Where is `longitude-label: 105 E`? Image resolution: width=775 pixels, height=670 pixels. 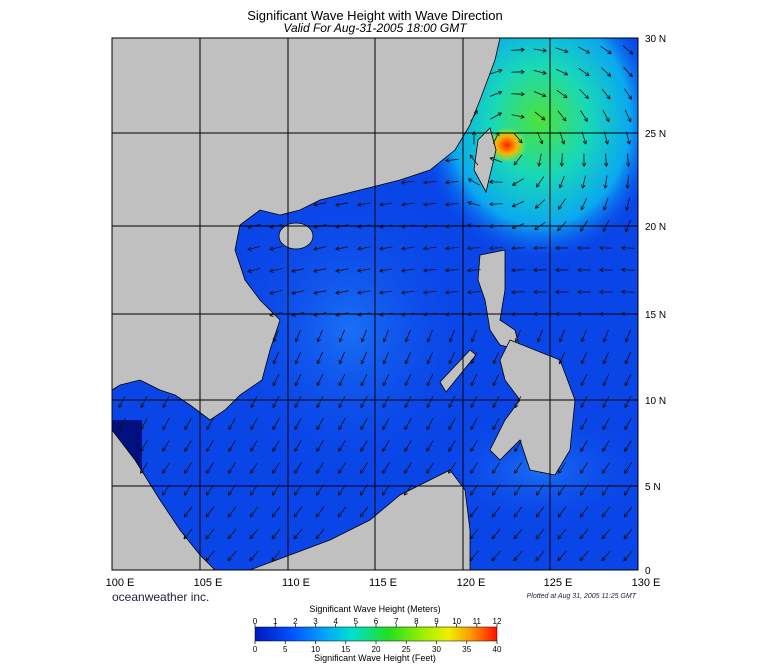 longitude-label: 105 E is located at coordinates (208, 583).